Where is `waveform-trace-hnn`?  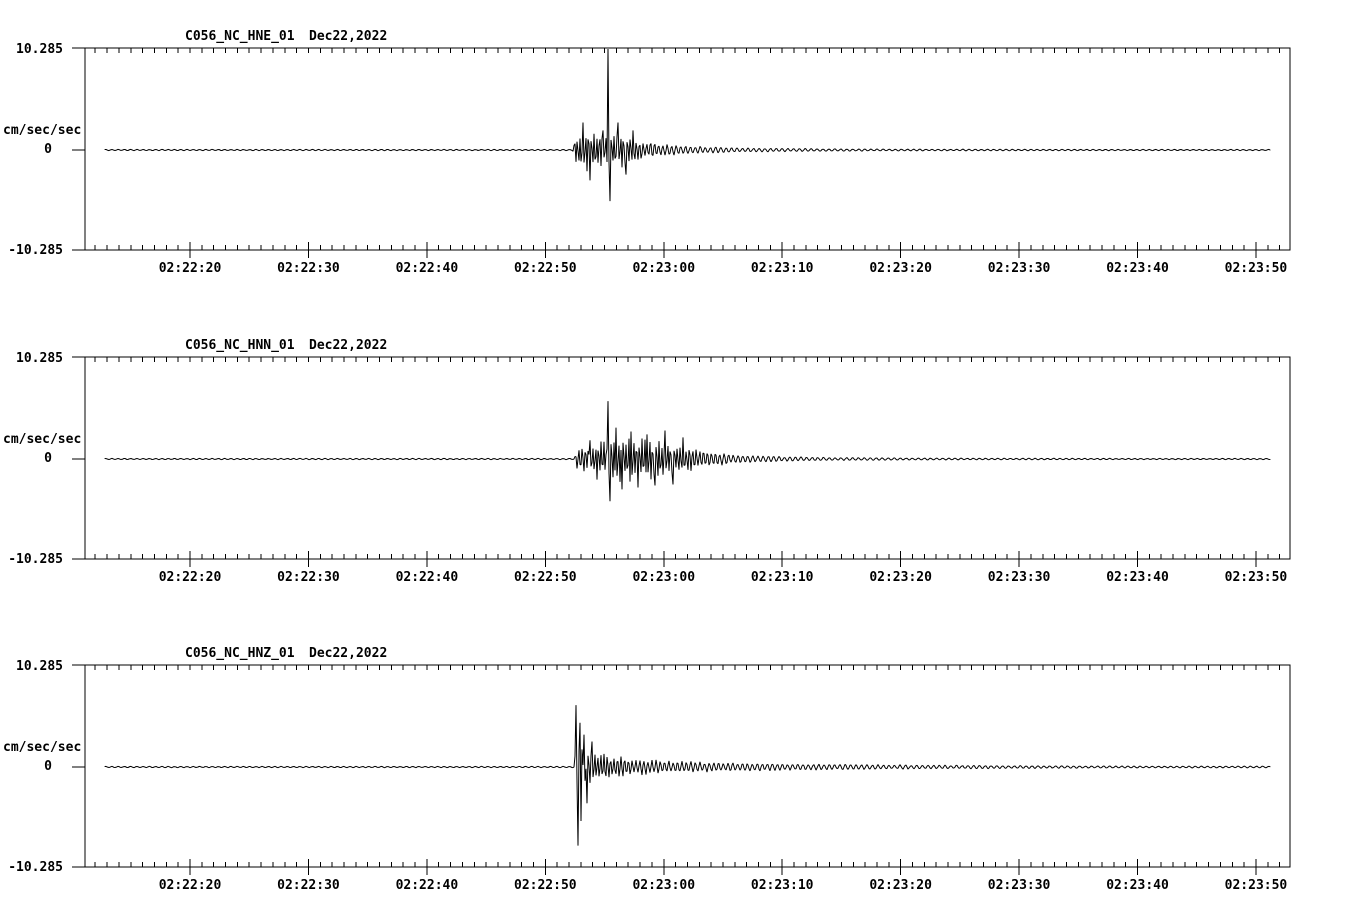 waveform-trace-hnn is located at coordinates (687, 451).